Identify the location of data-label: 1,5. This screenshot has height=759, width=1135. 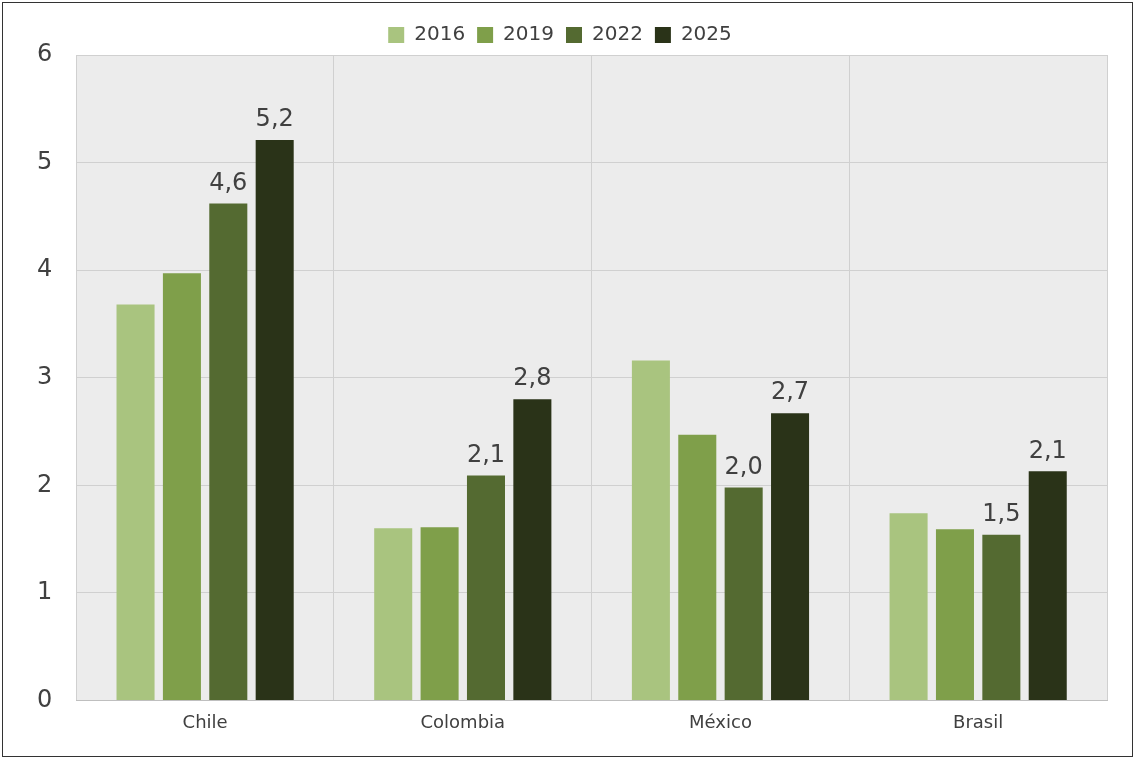
(1001, 512).